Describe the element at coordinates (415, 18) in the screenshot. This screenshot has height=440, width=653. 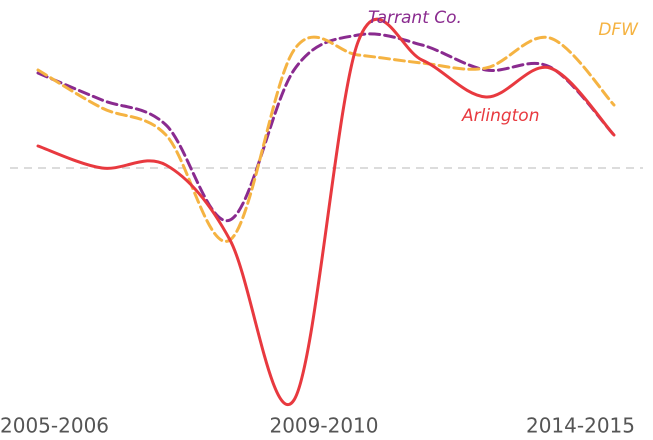
I see `series-label: Tarrant Co.` at that location.